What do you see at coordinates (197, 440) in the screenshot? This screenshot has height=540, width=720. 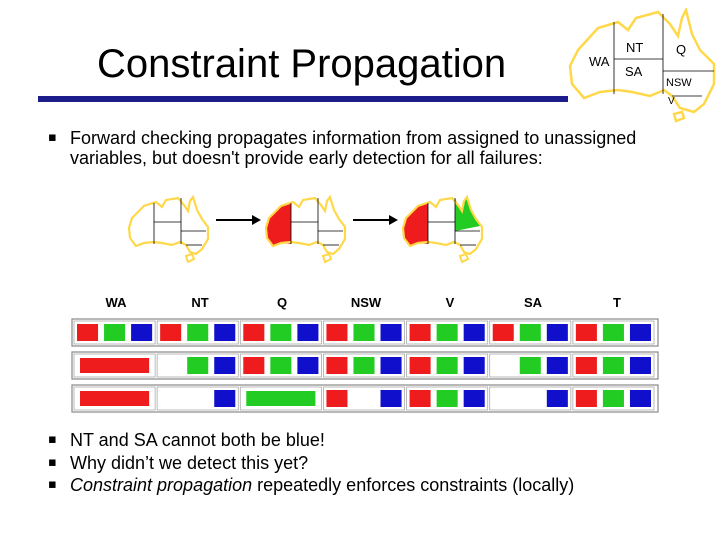 I see `bullet-text: NT and SA cannot both be blue!` at bounding box center [197, 440].